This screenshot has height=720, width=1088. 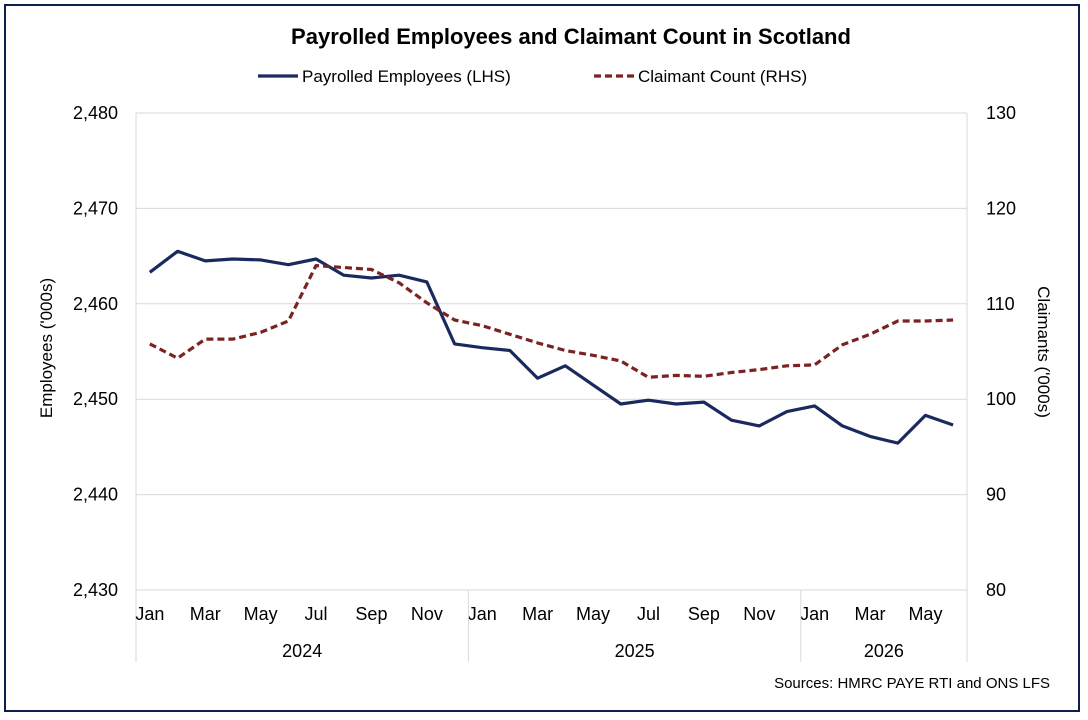 What do you see at coordinates (551, 321) in the screenshot?
I see `claimant-line` at bounding box center [551, 321].